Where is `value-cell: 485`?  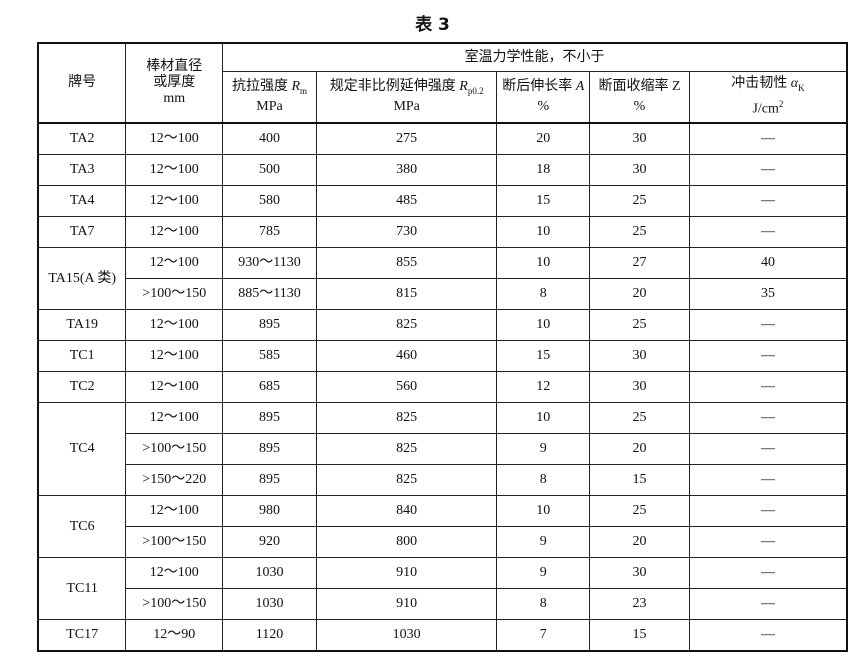 value-cell: 485 is located at coordinates (406, 201).